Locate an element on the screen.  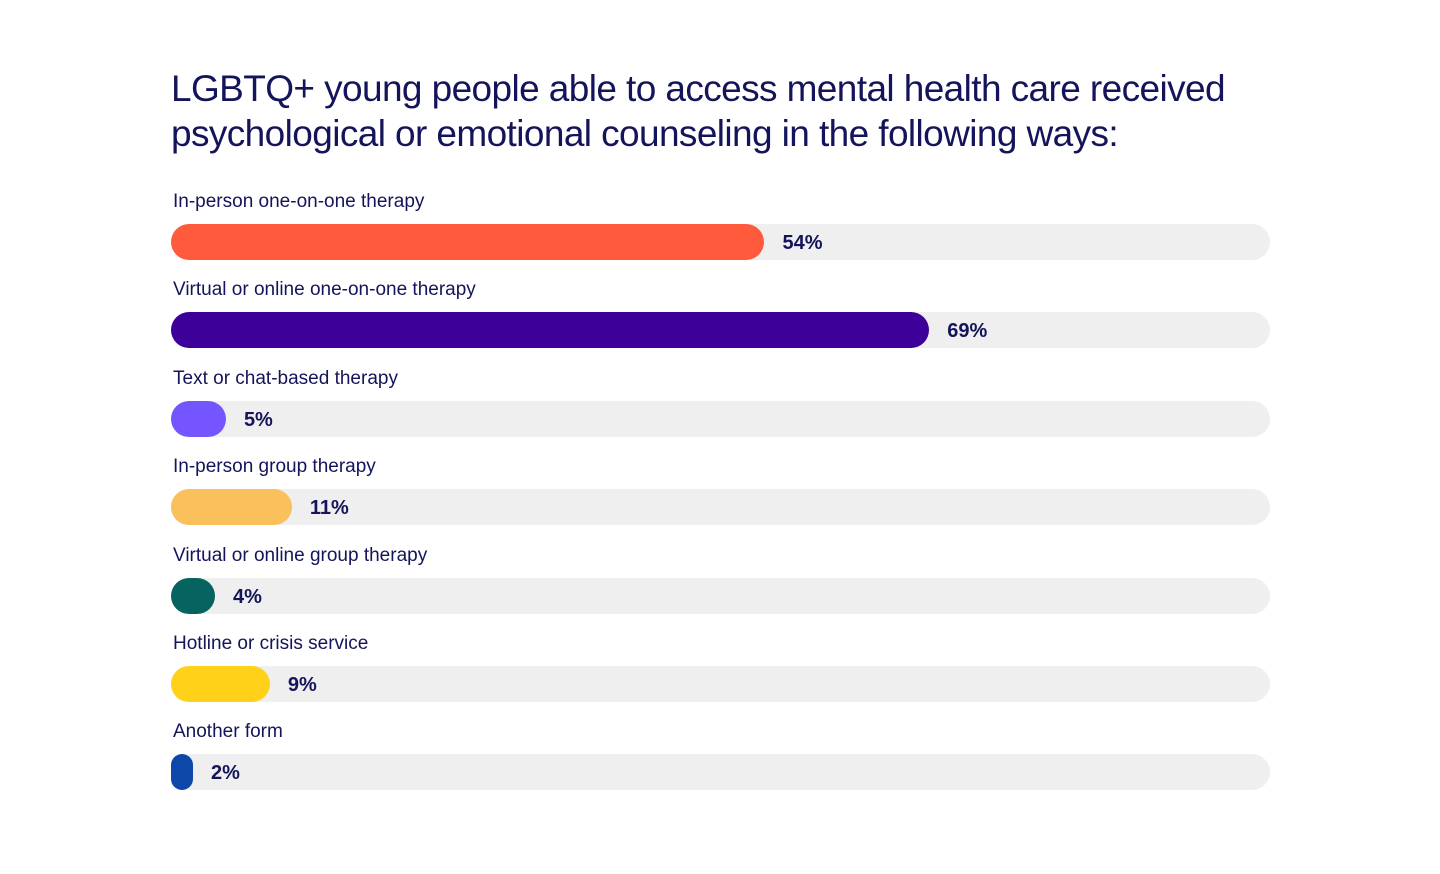
value-label: 2% is located at coordinates (225, 773).